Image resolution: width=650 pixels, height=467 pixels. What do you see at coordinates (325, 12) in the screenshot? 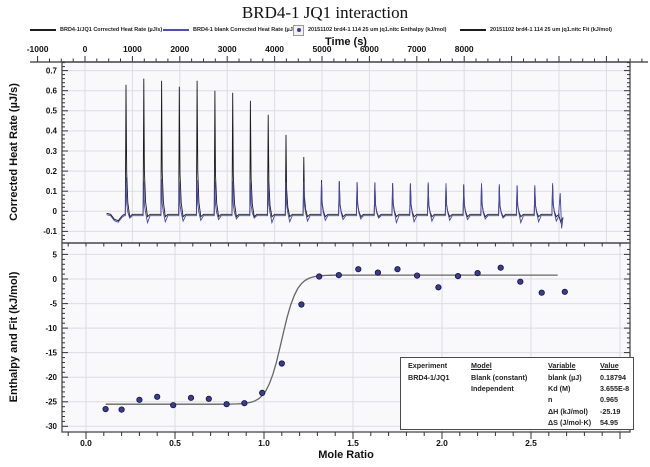
I see `chart-title: BRD4-1 JQ1 interaction` at bounding box center [325, 12].